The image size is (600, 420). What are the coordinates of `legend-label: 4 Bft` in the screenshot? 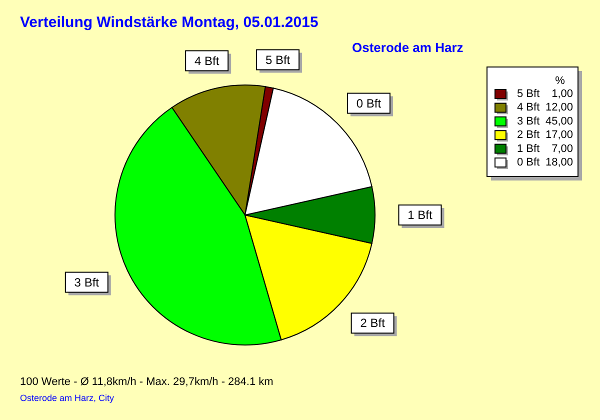 It's located at (528, 108).